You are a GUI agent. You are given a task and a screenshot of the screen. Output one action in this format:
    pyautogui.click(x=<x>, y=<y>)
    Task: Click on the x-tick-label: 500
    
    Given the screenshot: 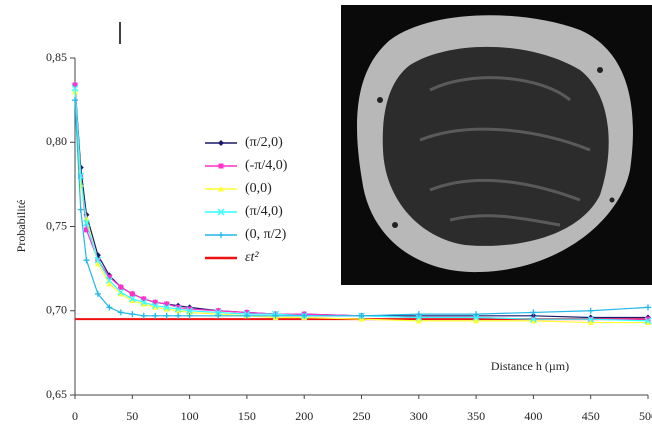 What is the action you would take?
    pyautogui.click(x=645, y=416)
    